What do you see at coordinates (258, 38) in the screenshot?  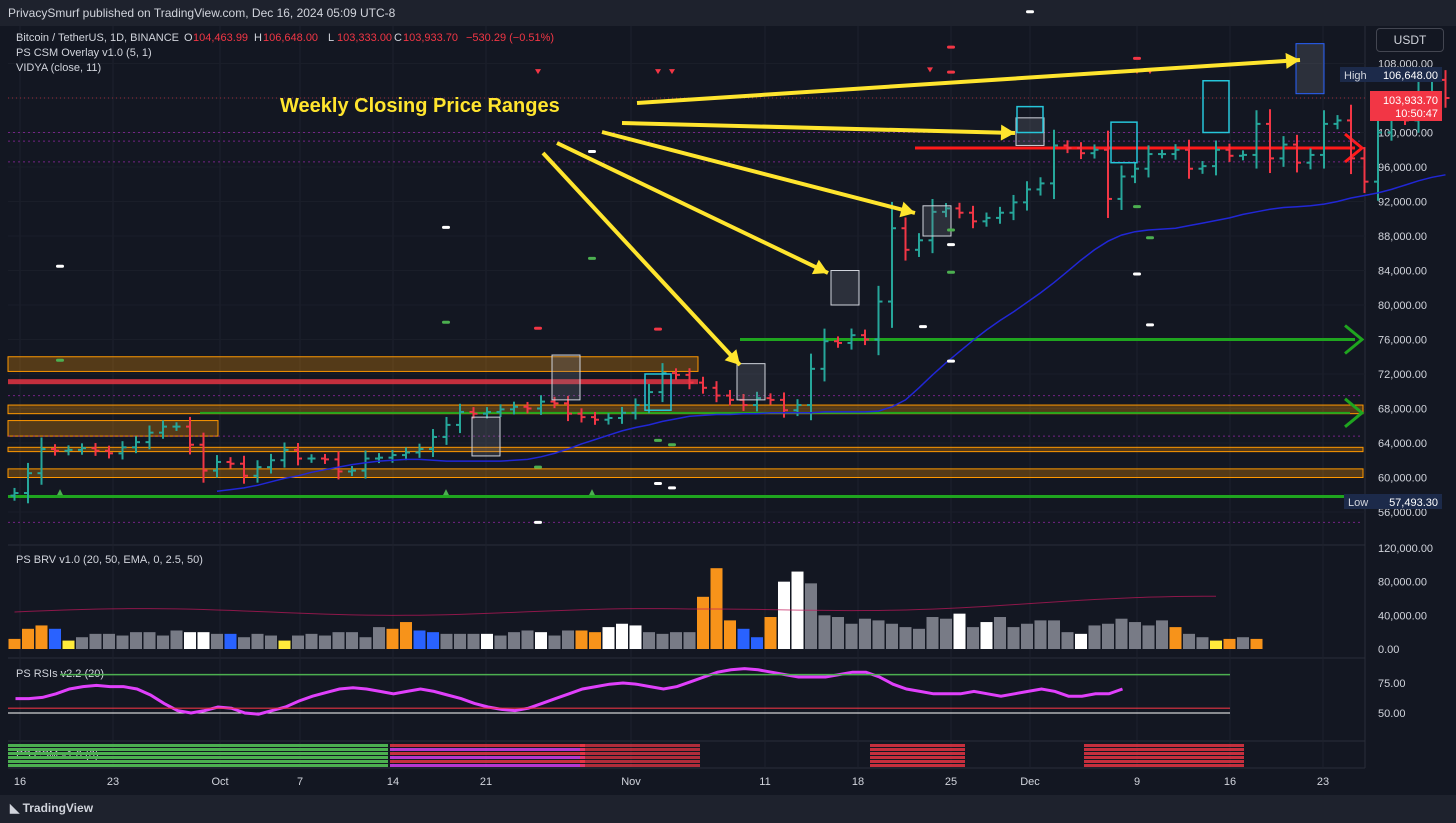 I see `legend-ohlc-label: H` at bounding box center [258, 38].